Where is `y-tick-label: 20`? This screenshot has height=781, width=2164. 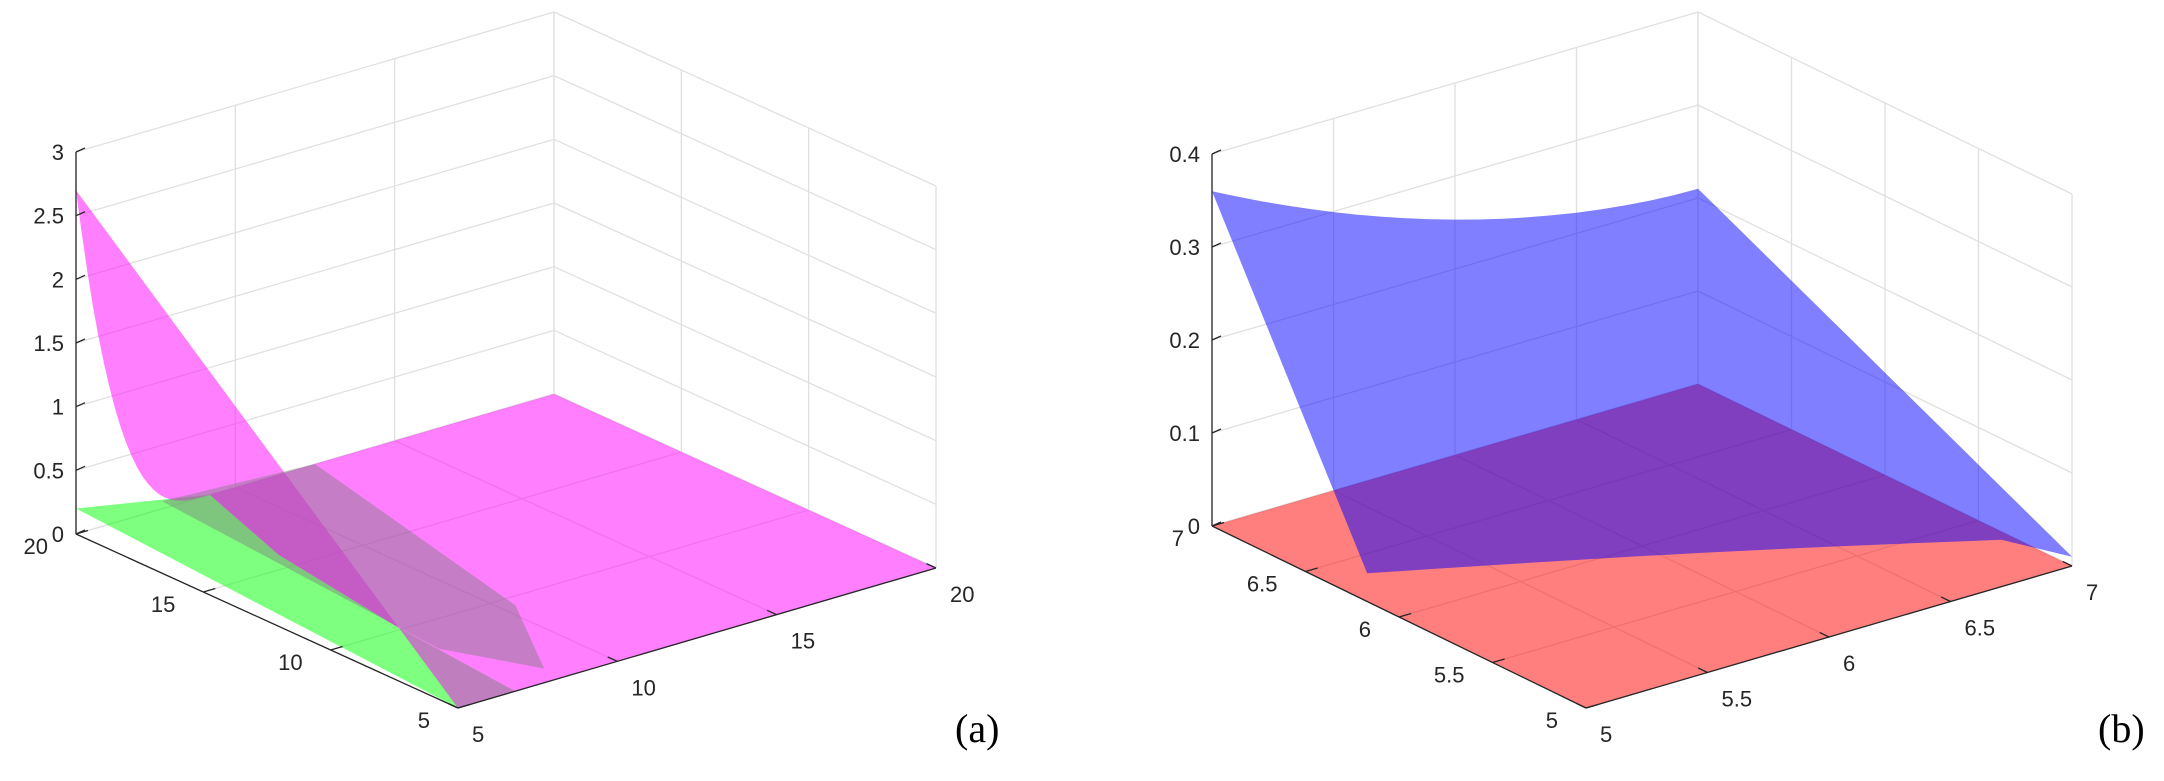 y-tick-label: 20 is located at coordinates (36, 546).